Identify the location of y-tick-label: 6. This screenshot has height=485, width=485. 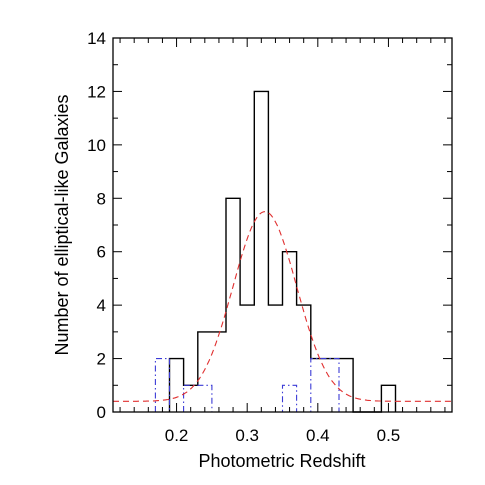
(101, 252).